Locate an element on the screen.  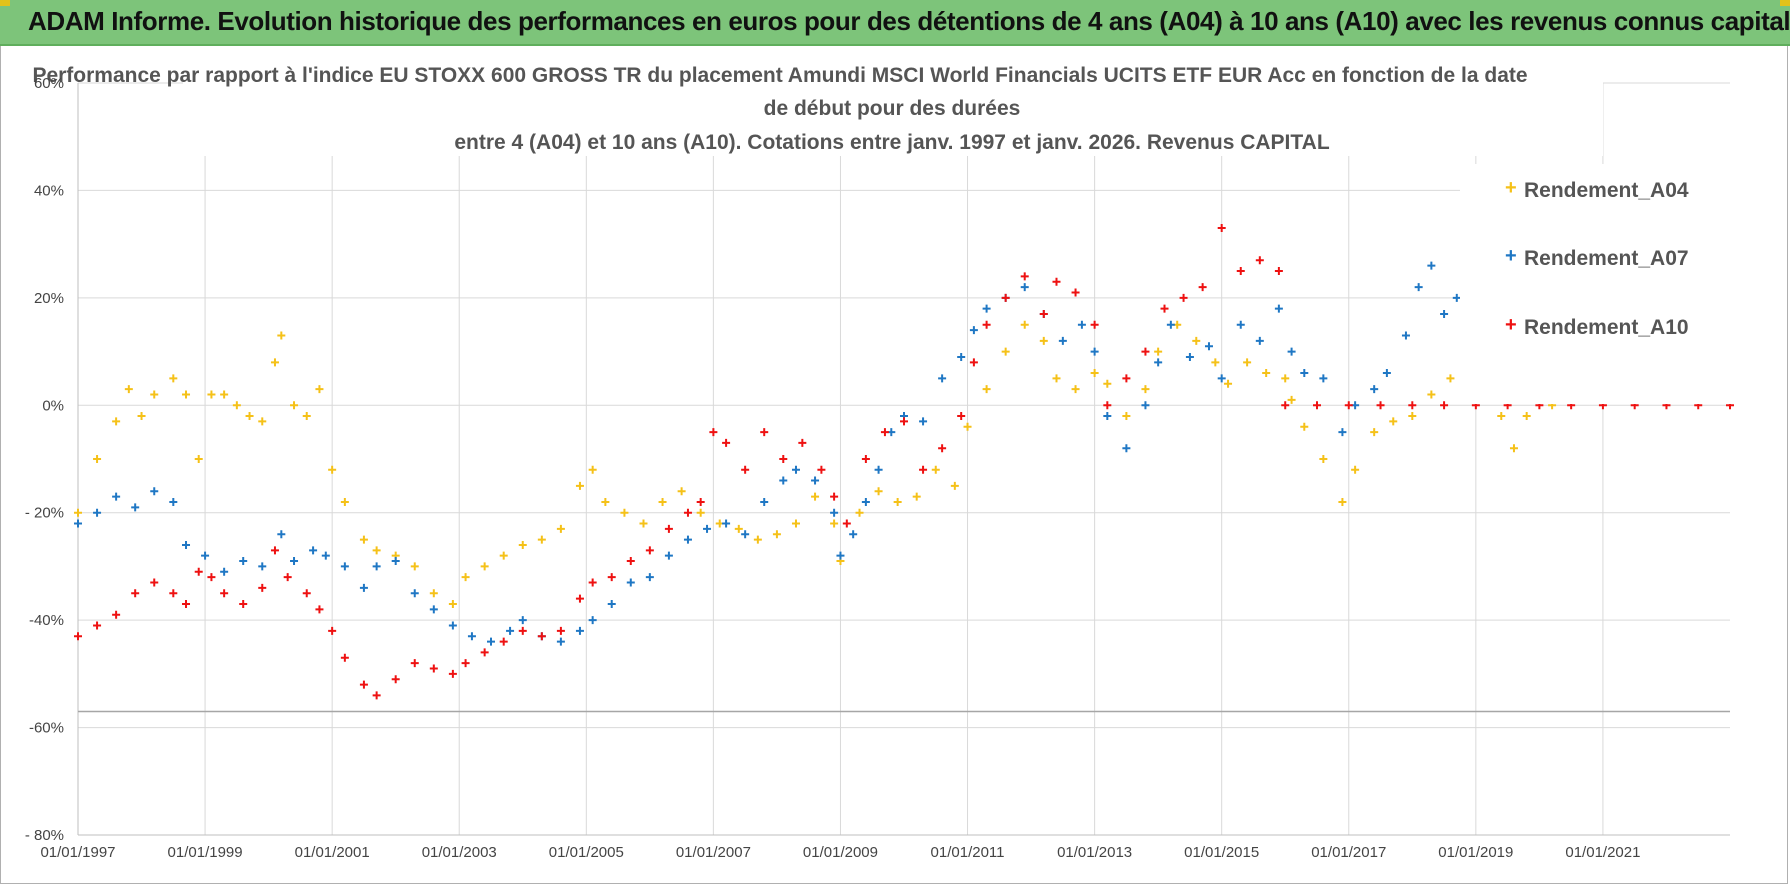
banner-corner-accent-right is located at coordinates (1785, 3).